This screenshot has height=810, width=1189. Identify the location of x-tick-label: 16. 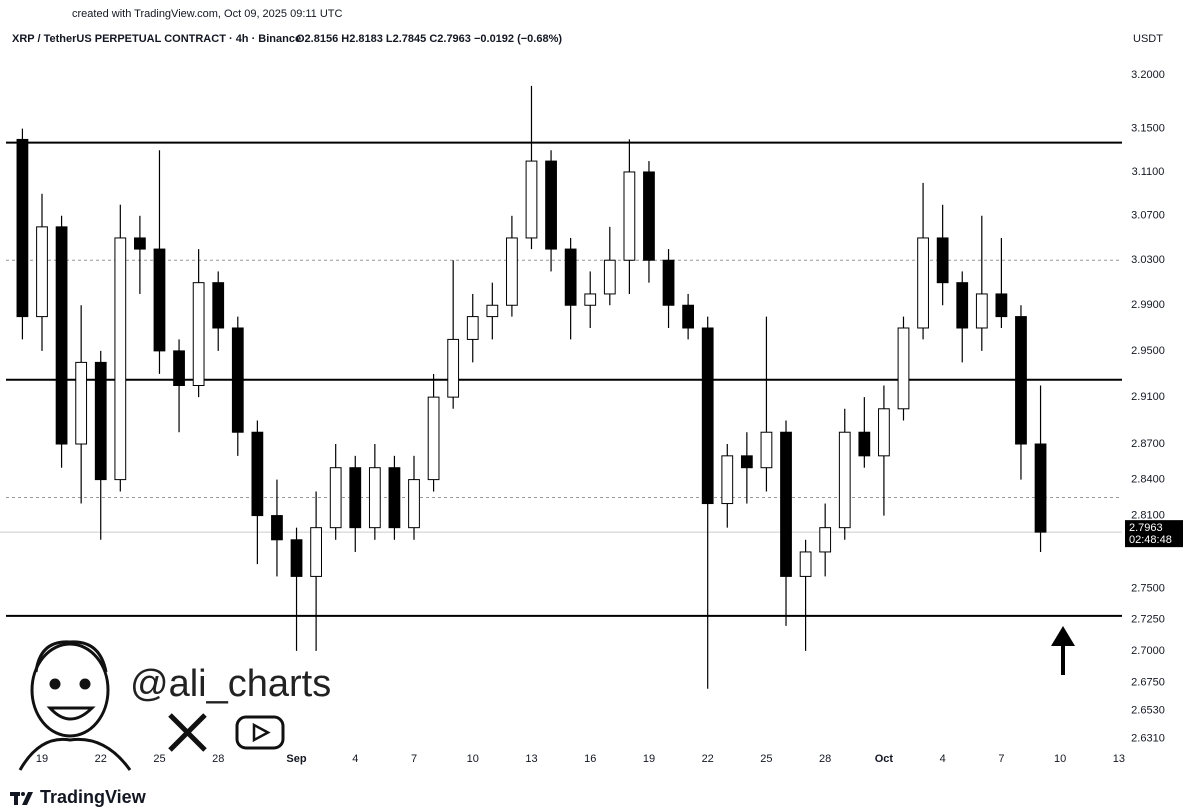
(590, 759).